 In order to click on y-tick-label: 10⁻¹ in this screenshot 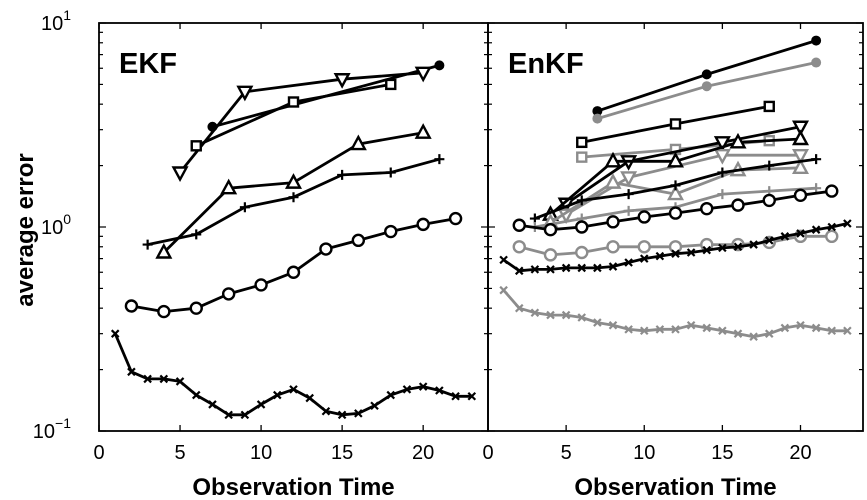, I will do `click(52, 429)`.